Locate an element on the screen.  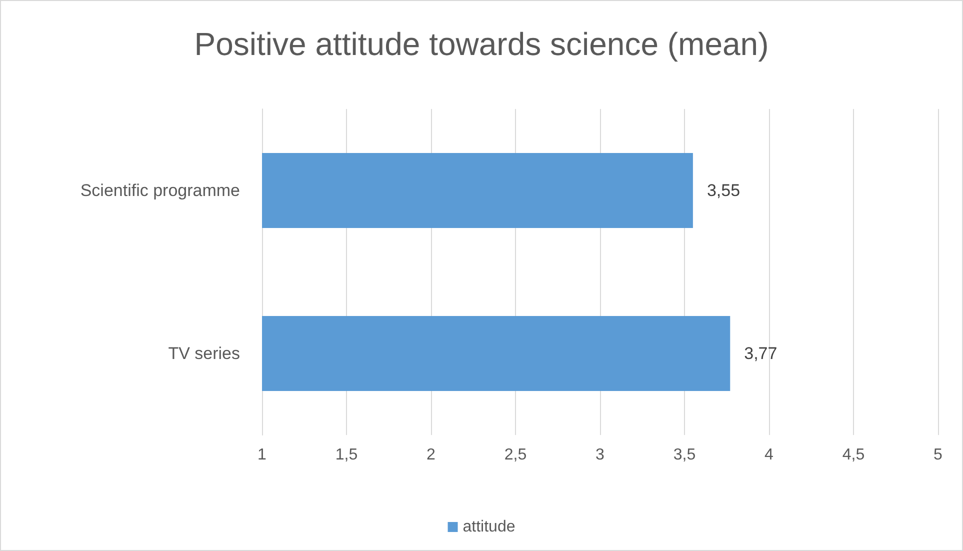
chart-title: Positive attitude towards science (mean) is located at coordinates (481, 44).